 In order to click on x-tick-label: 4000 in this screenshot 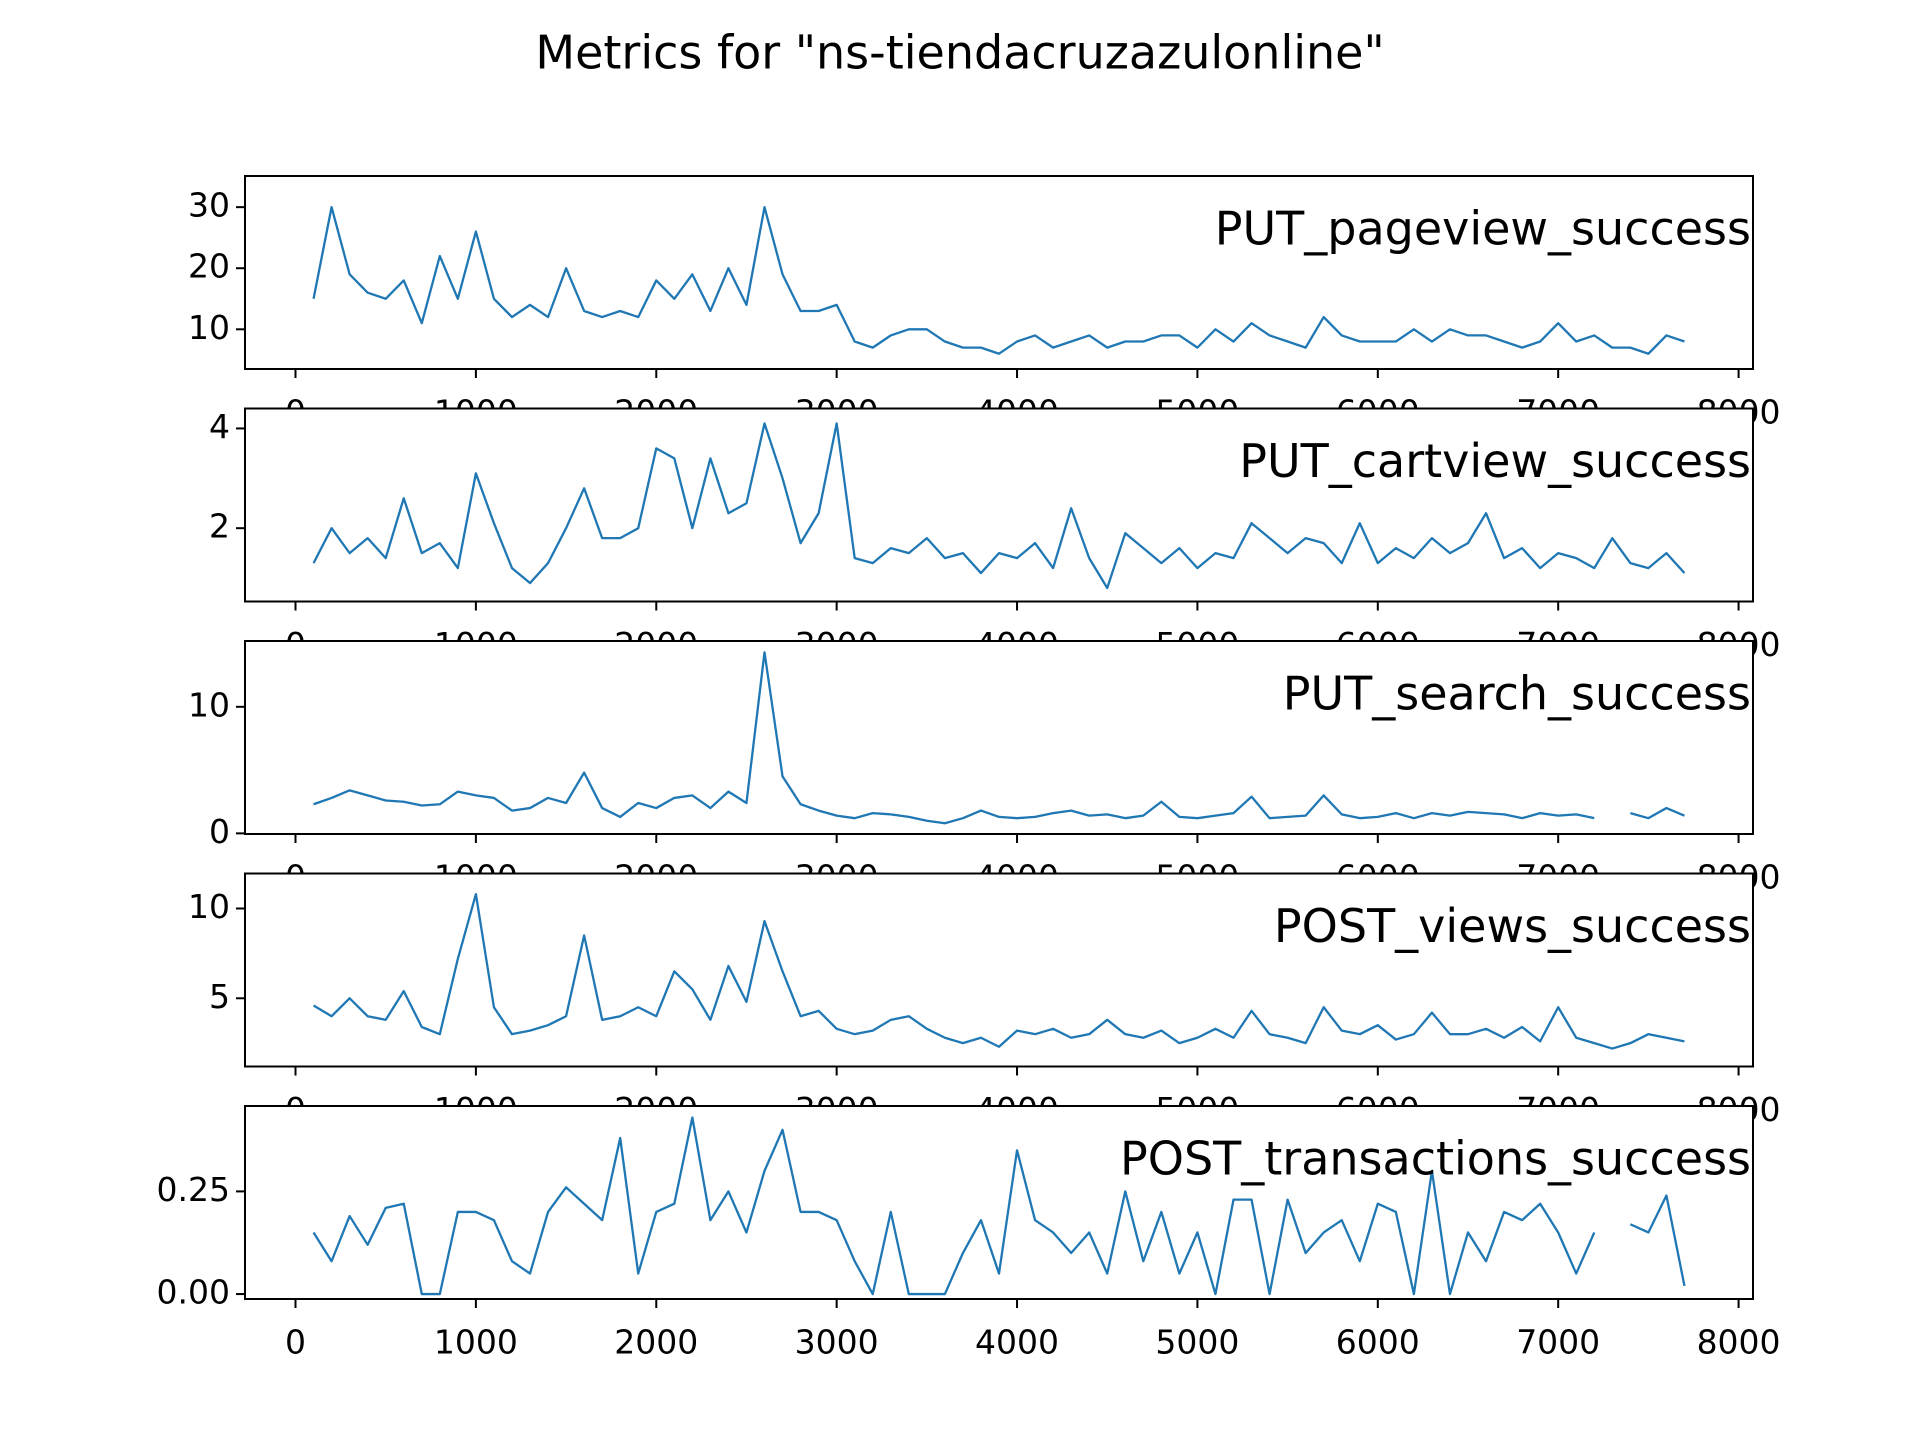, I will do `click(1017, 1342)`.